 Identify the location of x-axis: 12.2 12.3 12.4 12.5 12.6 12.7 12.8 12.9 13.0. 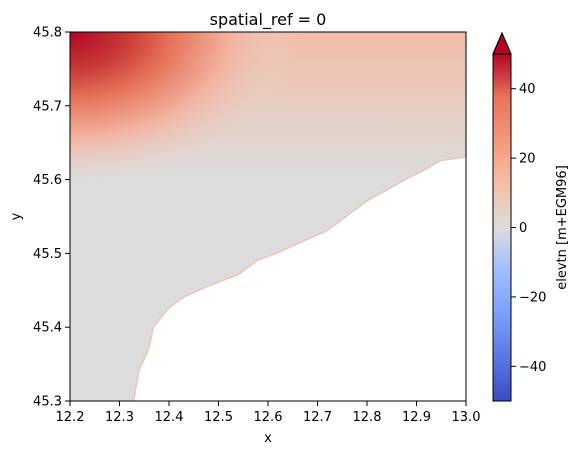
(268, 413).